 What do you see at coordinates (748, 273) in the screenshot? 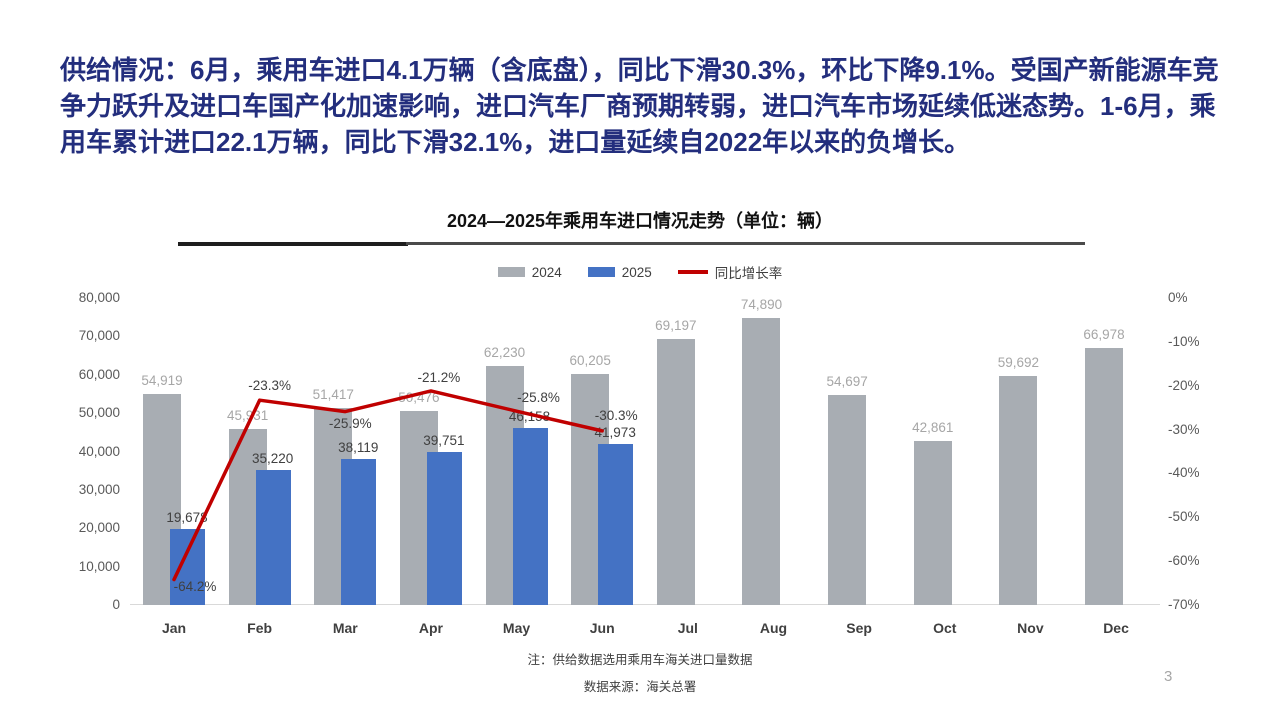
I see `legend-label-growth-rate: 同比增长率` at bounding box center [748, 273].